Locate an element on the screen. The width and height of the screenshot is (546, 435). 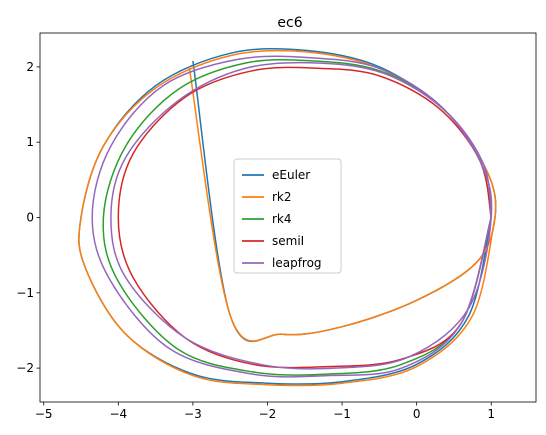
y-tick-label: 1 is located at coordinates (30, 142).